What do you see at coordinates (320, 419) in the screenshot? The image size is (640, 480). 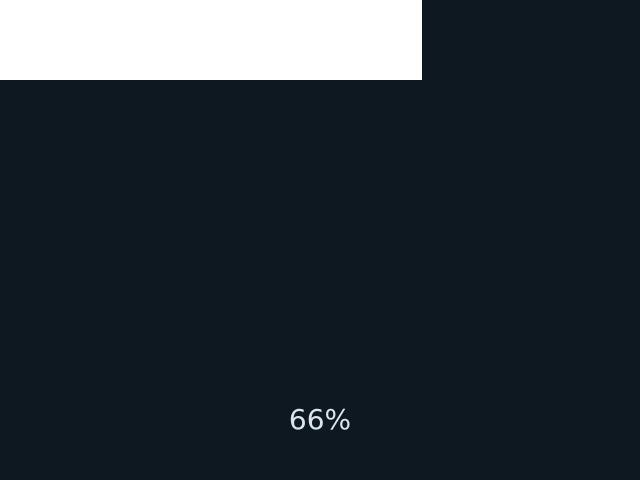 I see `progress-percent-label: 66%` at bounding box center [320, 419].